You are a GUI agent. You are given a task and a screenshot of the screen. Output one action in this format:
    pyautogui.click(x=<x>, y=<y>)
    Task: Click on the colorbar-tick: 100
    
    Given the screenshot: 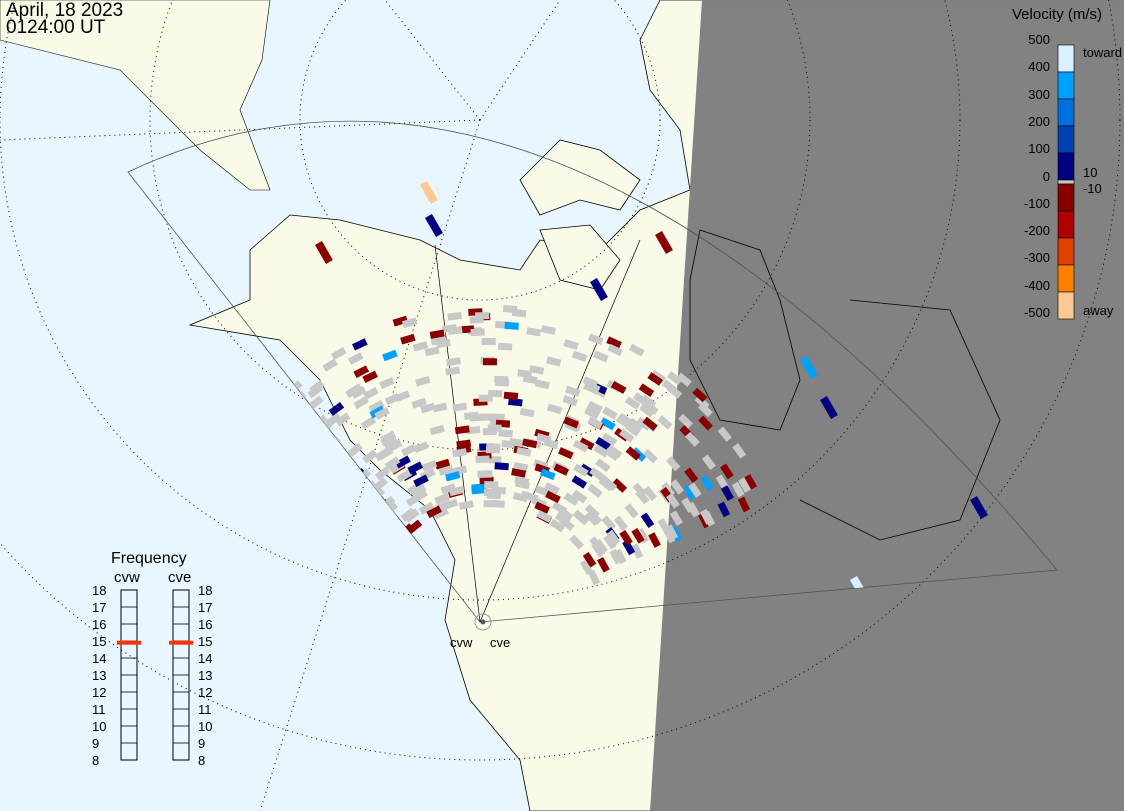 What is the action you would take?
    pyautogui.click(x=1039, y=149)
    